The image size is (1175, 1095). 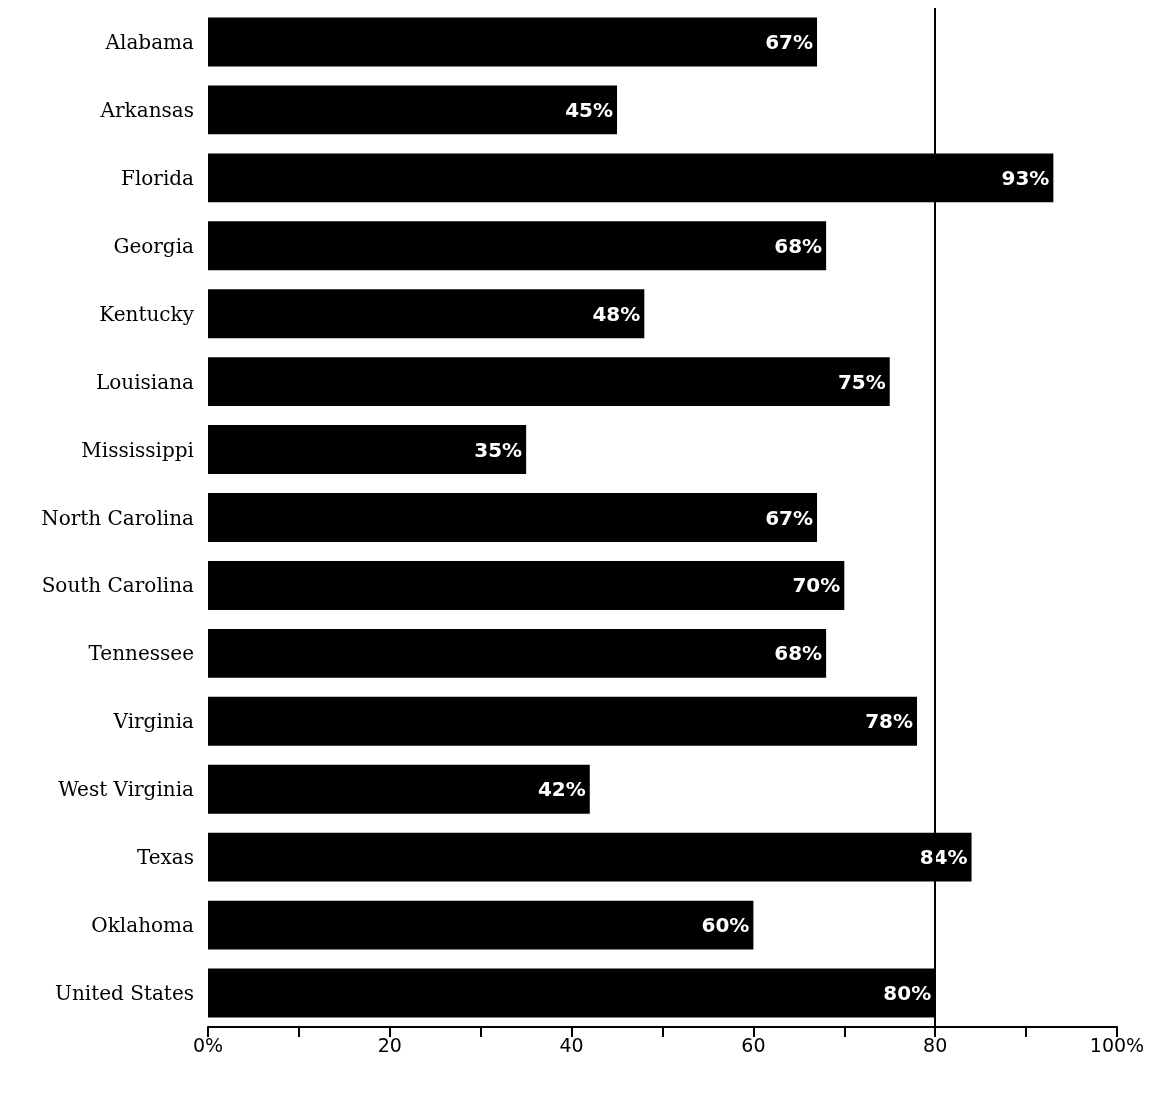 What do you see at coordinates (141, 653) in the screenshot?
I see `y-tick-label: Tennessee` at bounding box center [141, 653].